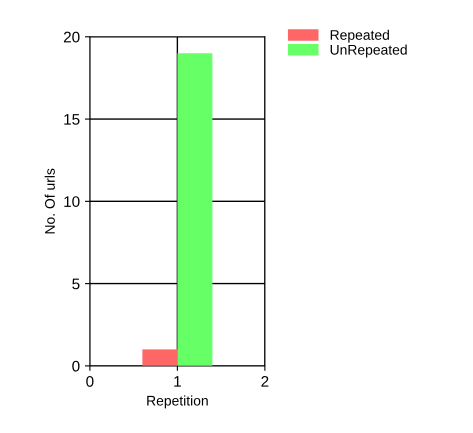 This screenshot has width=473, height=433. Describe the element at coordinates (90, 381) in the screenshot. I see `x-tick-label: 0` at that location.